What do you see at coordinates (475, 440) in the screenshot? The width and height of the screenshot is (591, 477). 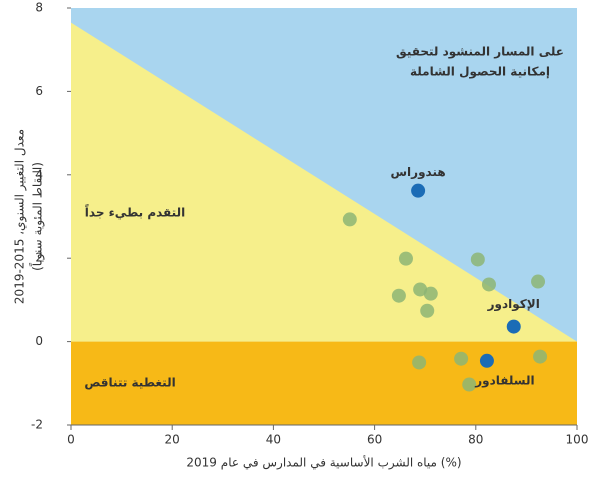 I see `x-tick-label: 80` at bounding box center [475, 440].